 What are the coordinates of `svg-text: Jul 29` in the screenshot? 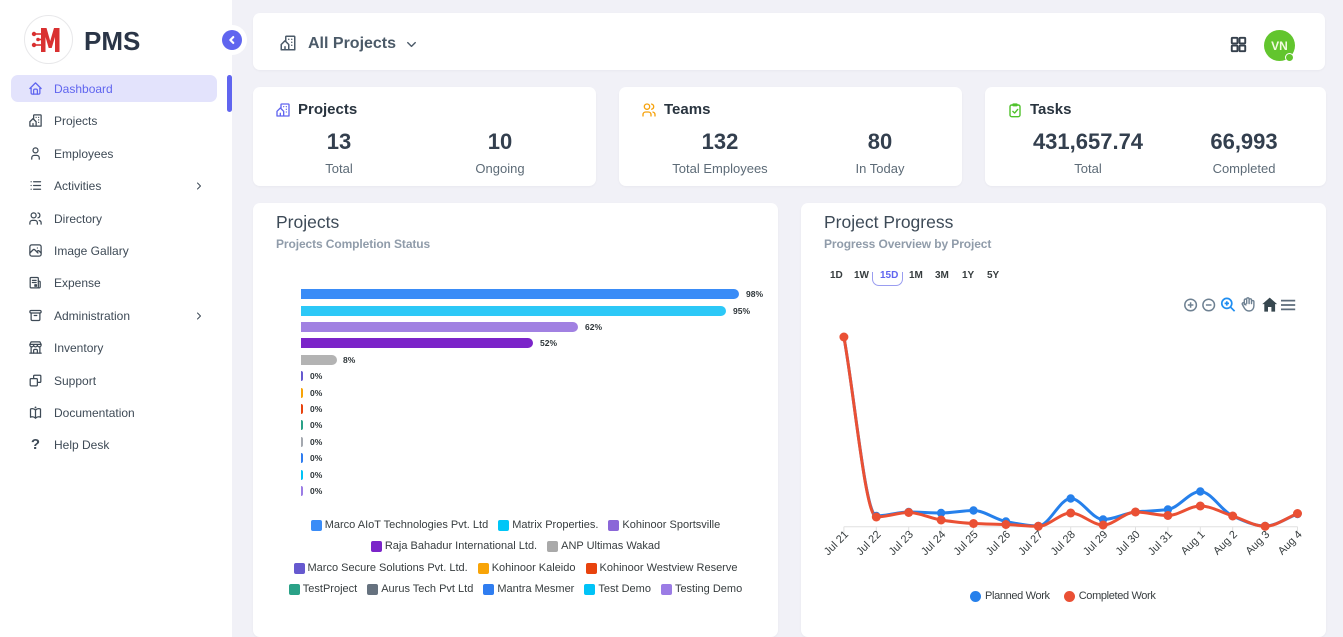 It's located at (1095, 543).